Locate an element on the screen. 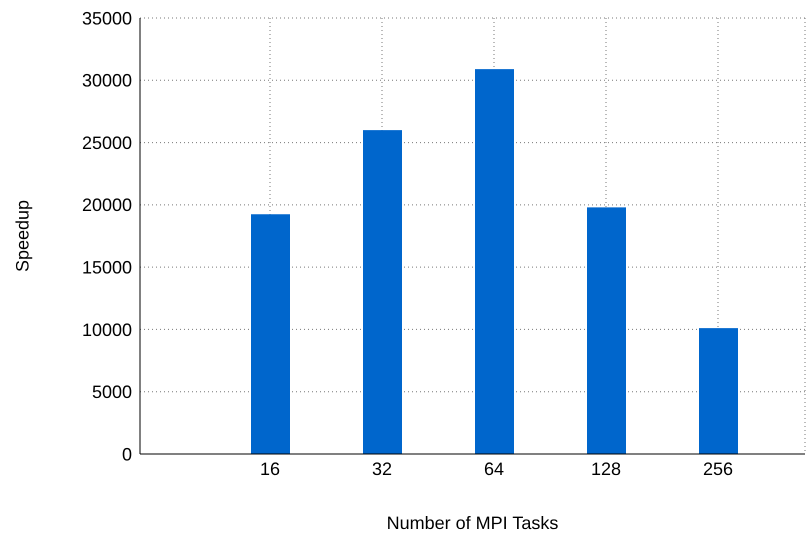 This screenshot has height=549, width=806. y-tick-label: 5000 is located at coordinates (112, 392).